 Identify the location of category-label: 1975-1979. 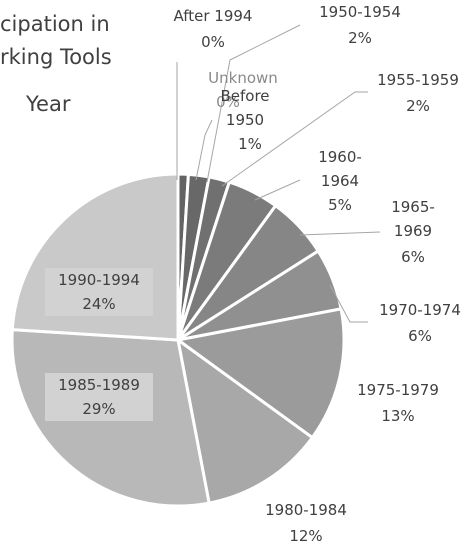
(398, 390).